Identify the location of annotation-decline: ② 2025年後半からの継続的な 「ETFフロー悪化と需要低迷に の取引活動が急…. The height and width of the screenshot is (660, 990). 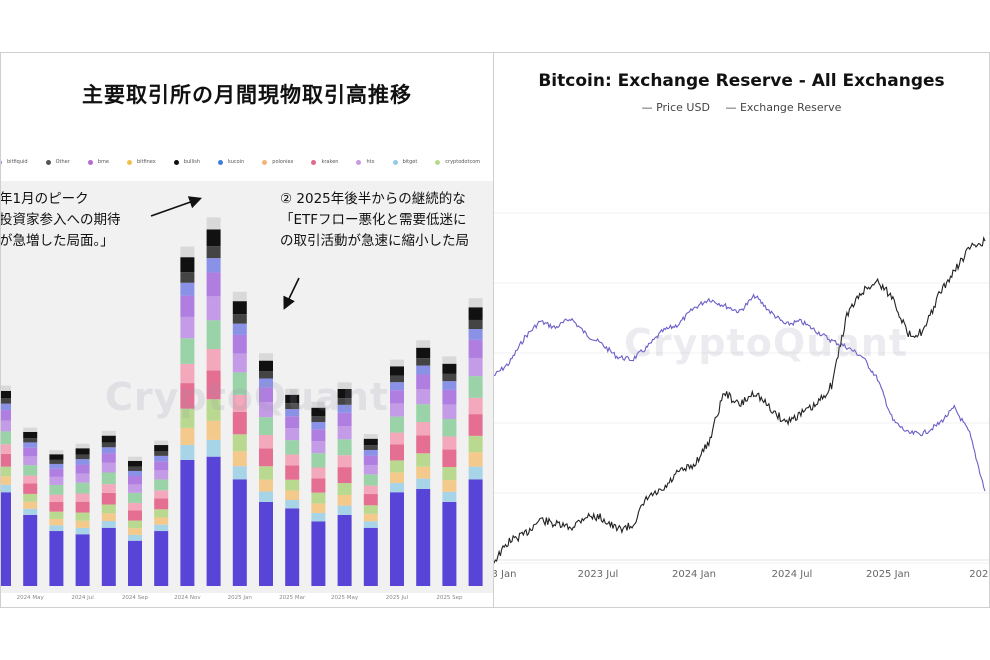
(374, 220).